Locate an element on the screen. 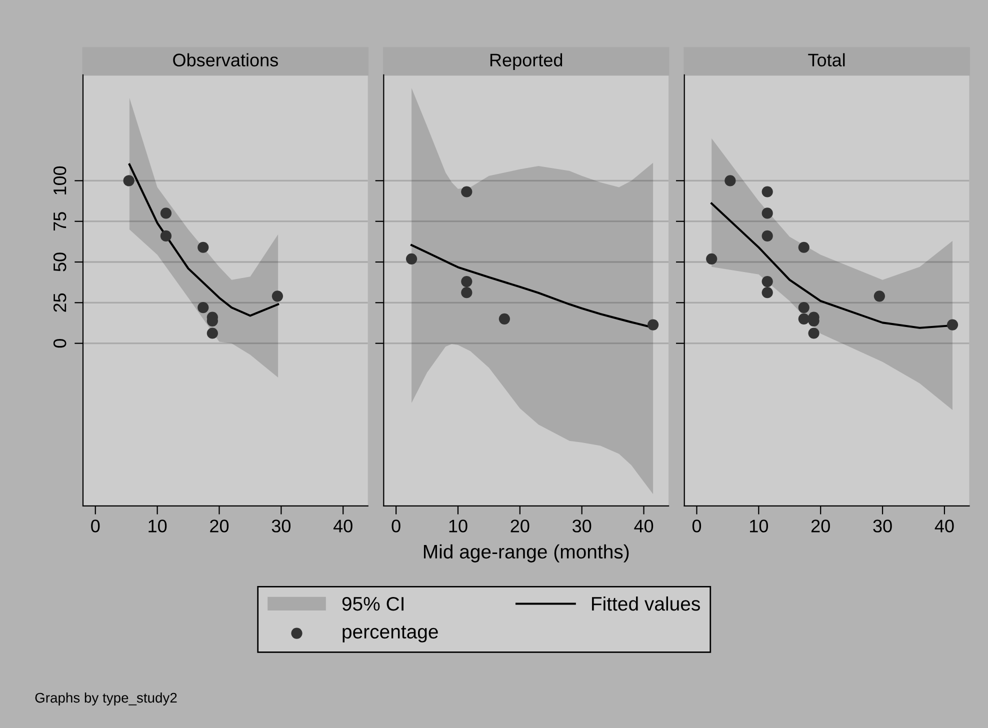  chart-title: Total is located at coordinates (826, 59).